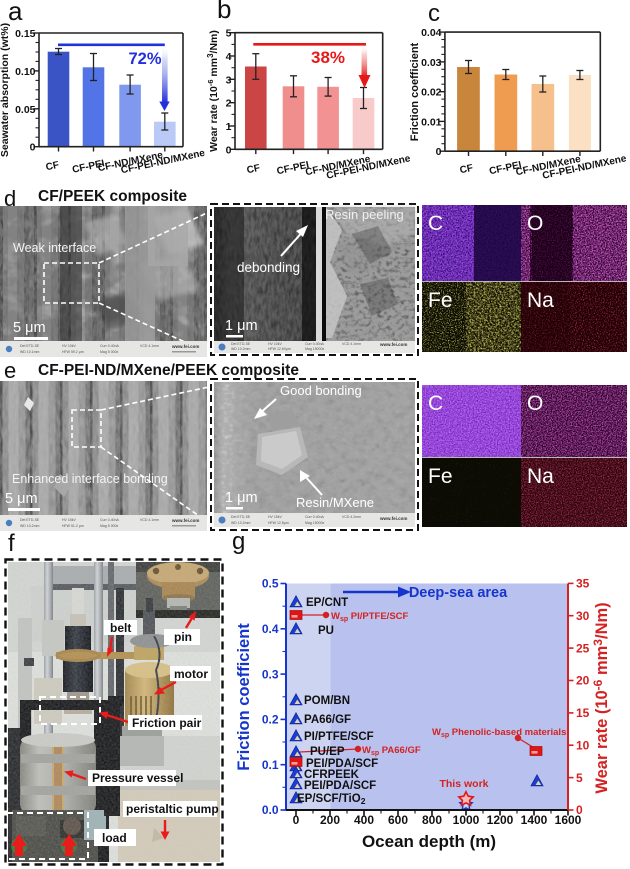 The height and width of the screenshot is (869, 630). Describe the element at coordinates (25, 72) in the screenshot. I see `svg-text: 0.10` at that location.